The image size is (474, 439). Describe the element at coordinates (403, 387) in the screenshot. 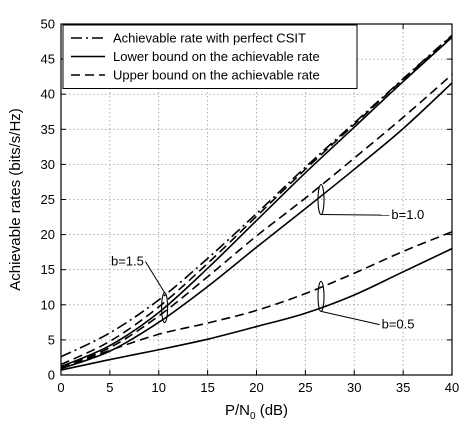

I see `x-tick-label: 35` at that location.